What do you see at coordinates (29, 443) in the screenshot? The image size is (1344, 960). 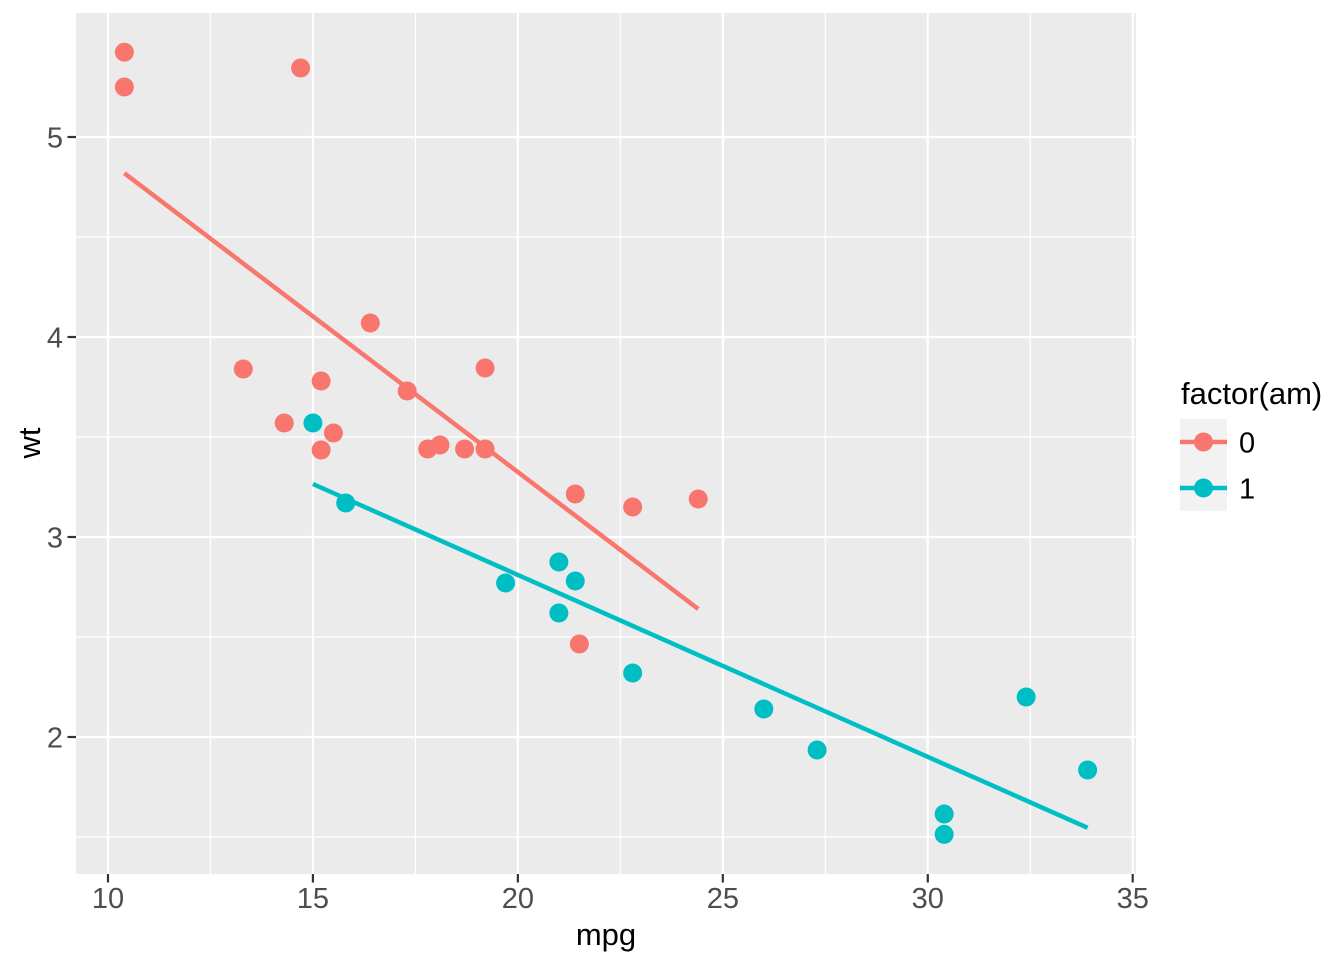 I see `y-axis-title: wt` at bounding box center [29, 443].